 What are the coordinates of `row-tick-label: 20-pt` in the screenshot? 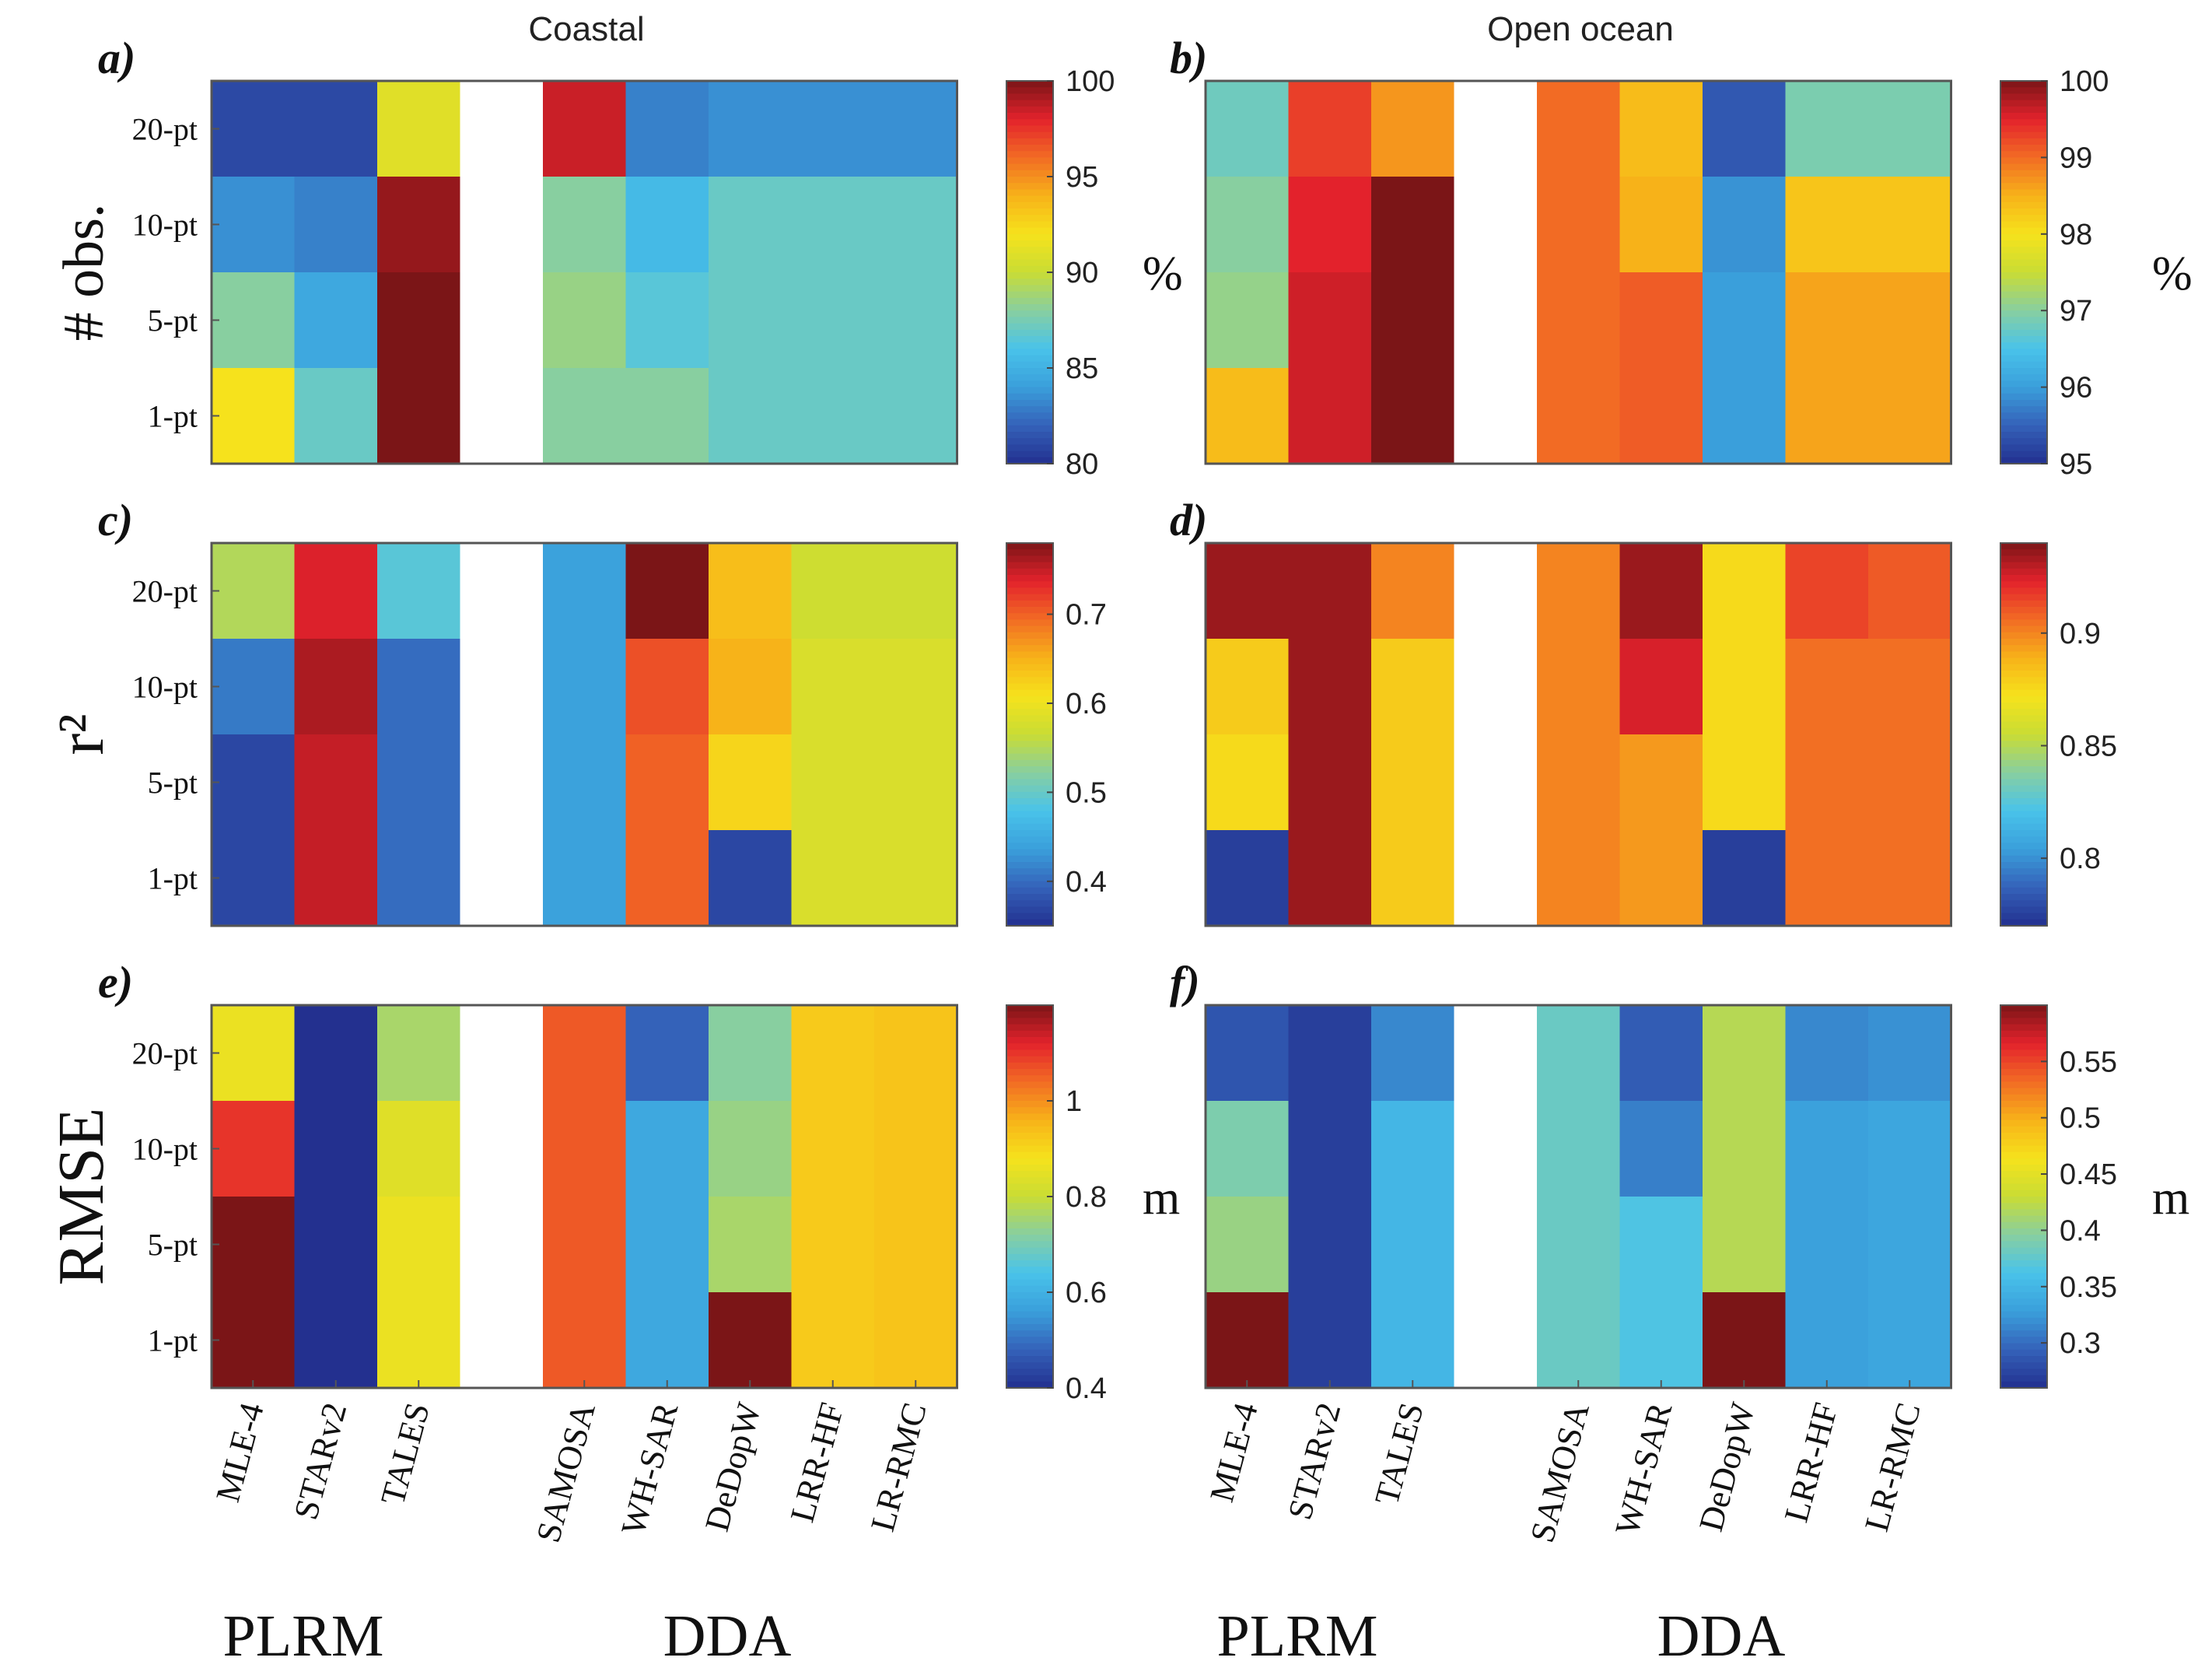 It's located at (165, 130).